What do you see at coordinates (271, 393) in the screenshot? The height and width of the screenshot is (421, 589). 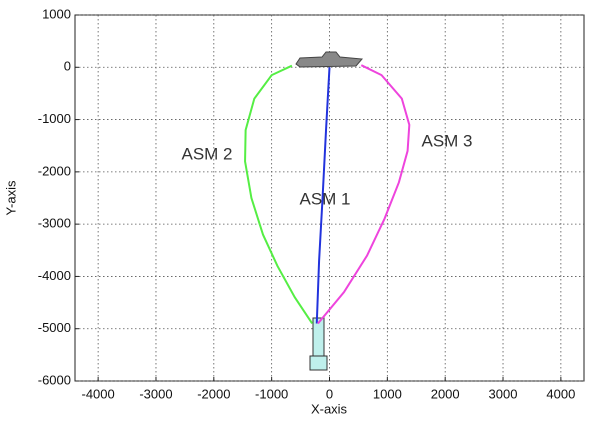 I see `x-tick-label: -1000` at bounding box center [271, 393].